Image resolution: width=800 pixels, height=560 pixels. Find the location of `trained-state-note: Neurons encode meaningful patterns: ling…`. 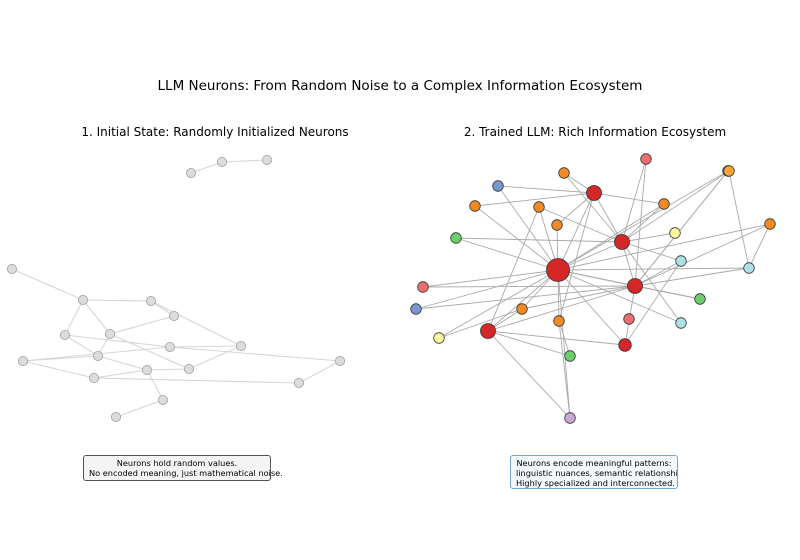

trained-state-note: Neurons encode meaningful patterns: ling… is located at coordinates (594, 472).